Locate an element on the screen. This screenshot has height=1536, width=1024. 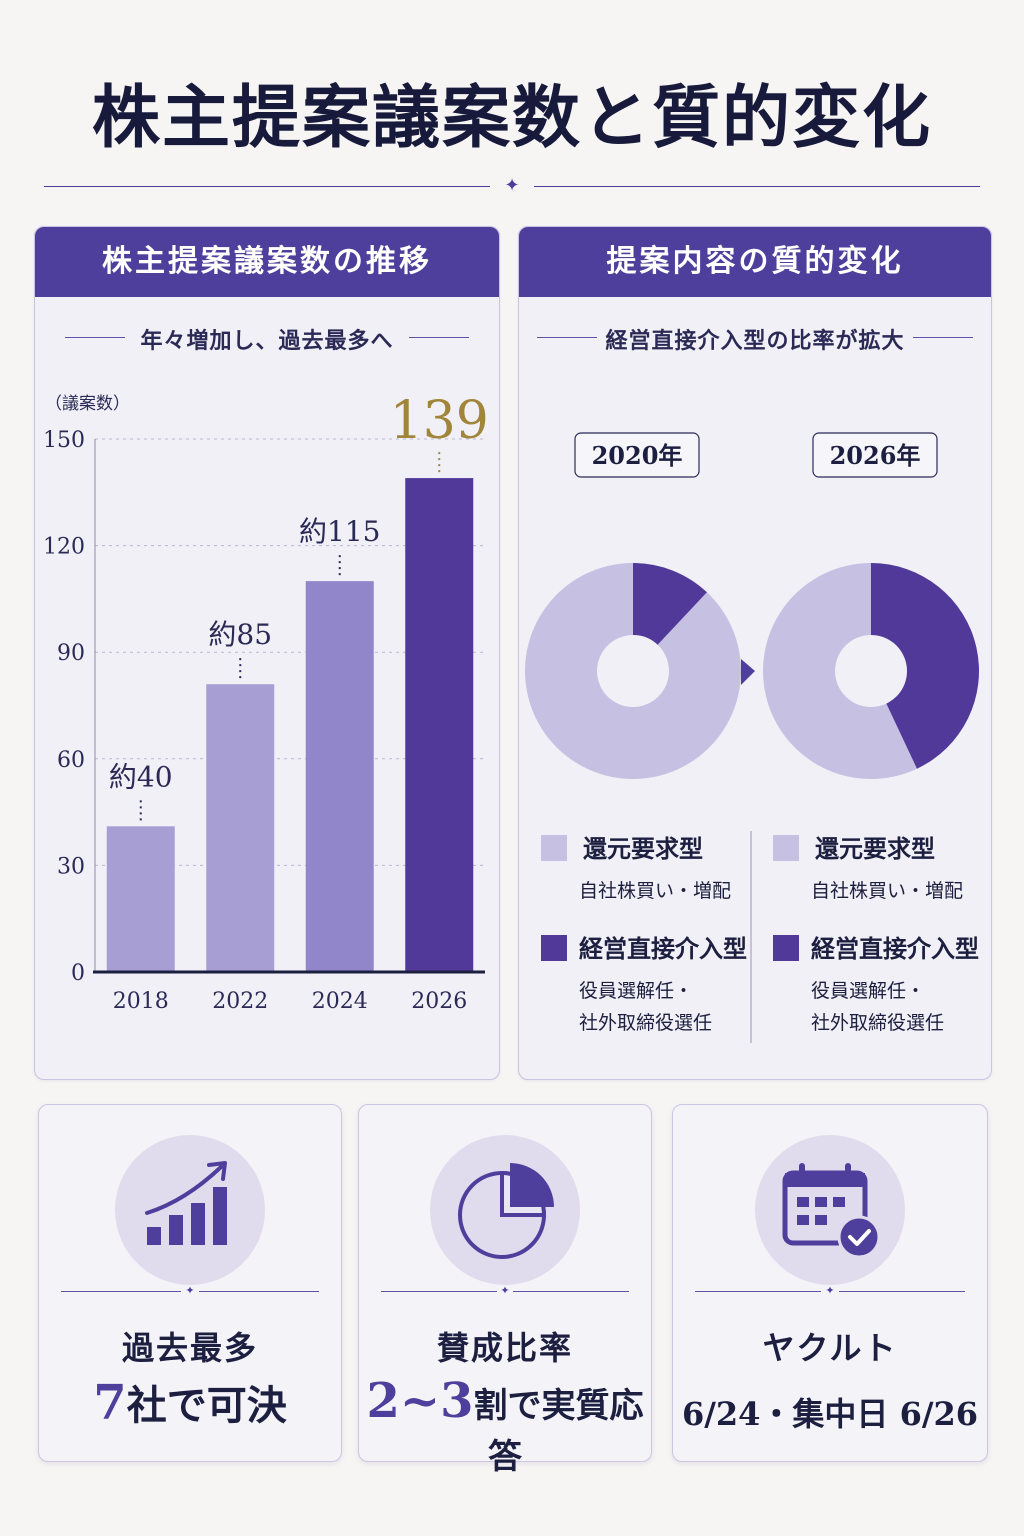
card-value: 2~3割で実質応答 is located at coordinates (505, 1425).